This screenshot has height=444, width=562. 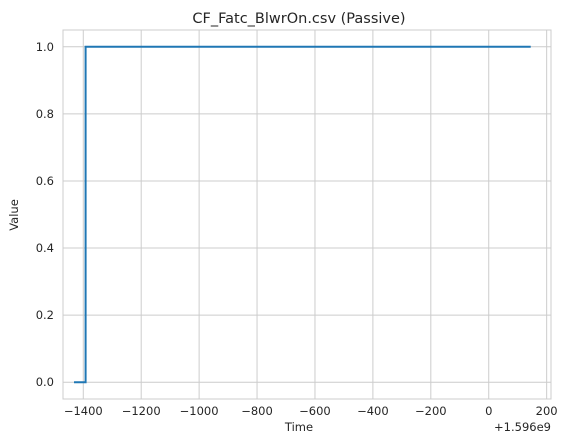 What do you see at coordinates (522, 427) in the screenshot?
I see `x-offset-label: +1.596e9` at bounding box center [522, 427].